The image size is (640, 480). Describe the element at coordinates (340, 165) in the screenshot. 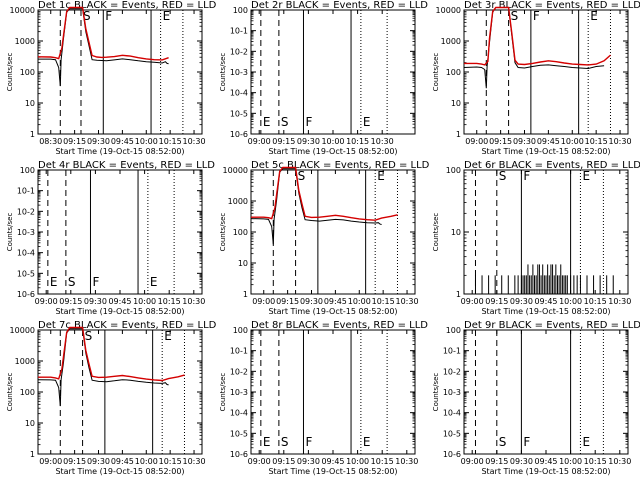

I see `panel-title: Det 5c BLACK = Events, RED = LLD` at that location.